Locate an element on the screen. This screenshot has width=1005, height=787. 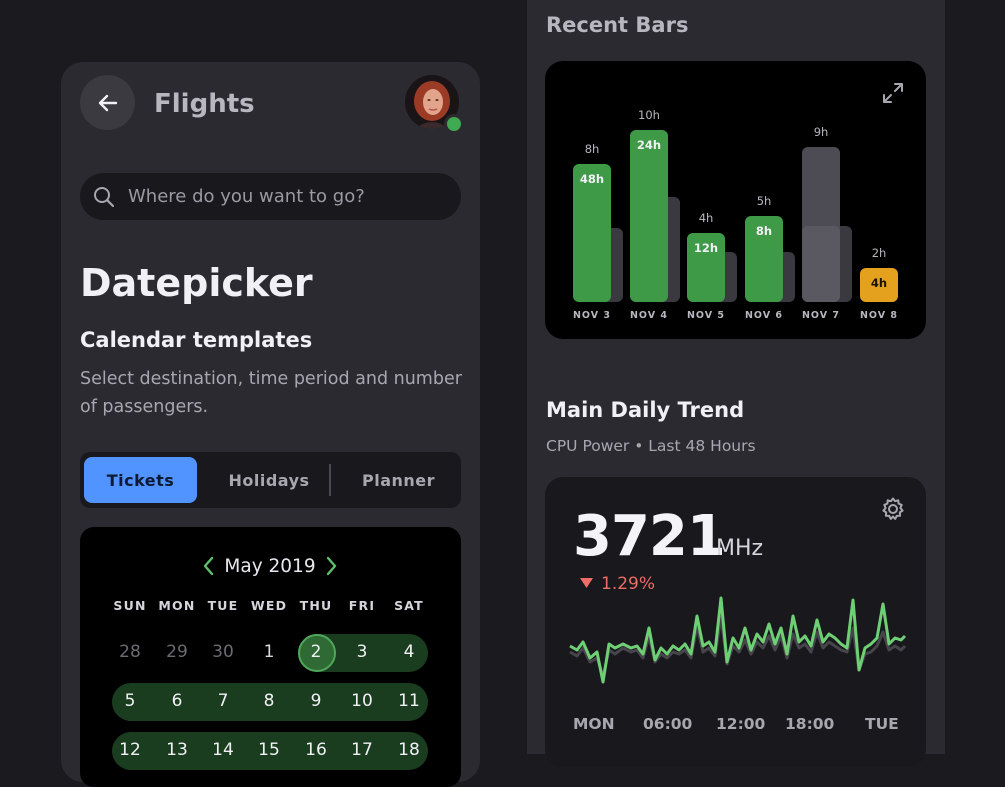
chevron-left-icon is located at coordinates (208, 566).